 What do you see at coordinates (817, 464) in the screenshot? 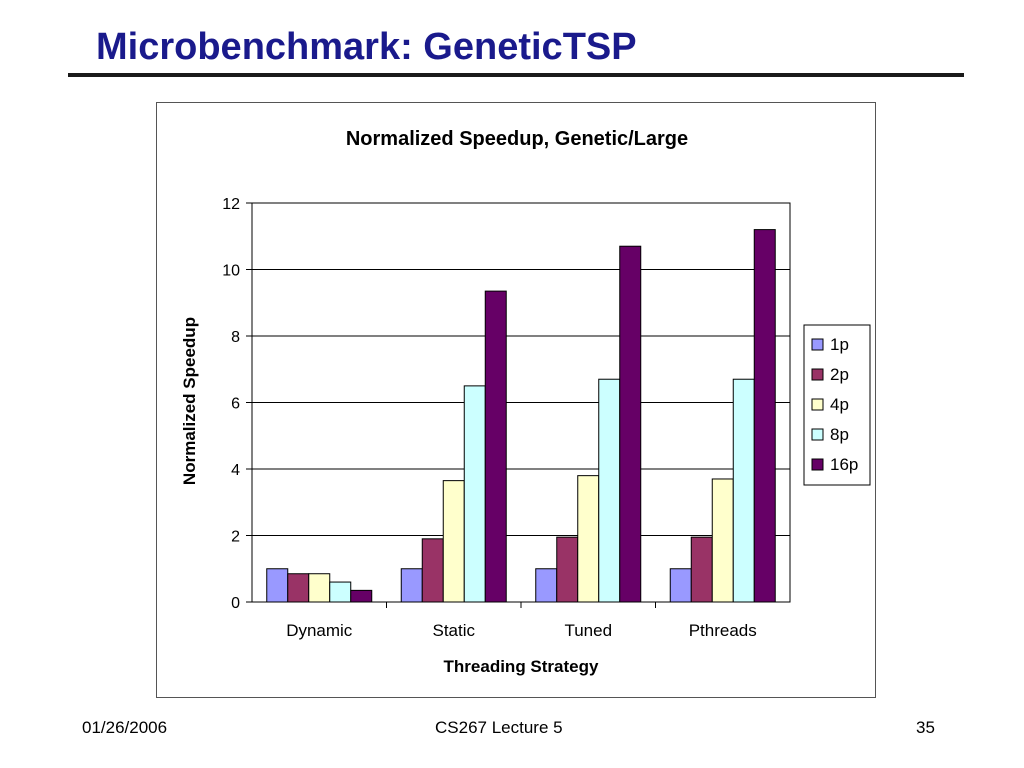
I see `legend-swatch-16p` at bounding box center [817, 464].